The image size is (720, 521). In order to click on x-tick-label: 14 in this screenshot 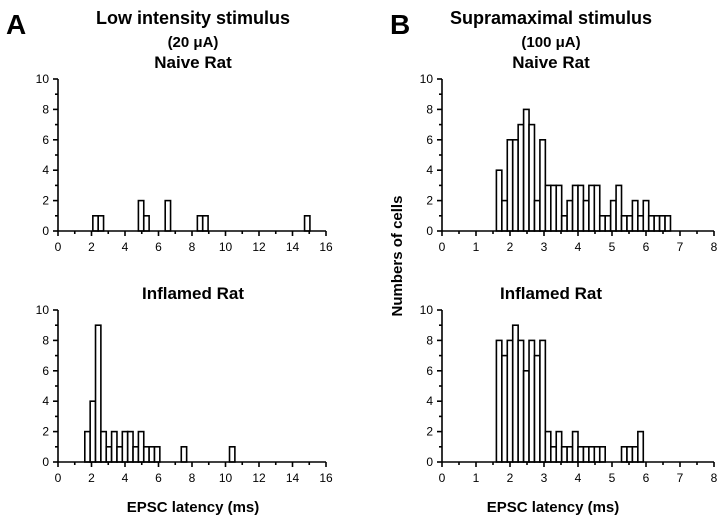, I will do `click(293, 247)`.